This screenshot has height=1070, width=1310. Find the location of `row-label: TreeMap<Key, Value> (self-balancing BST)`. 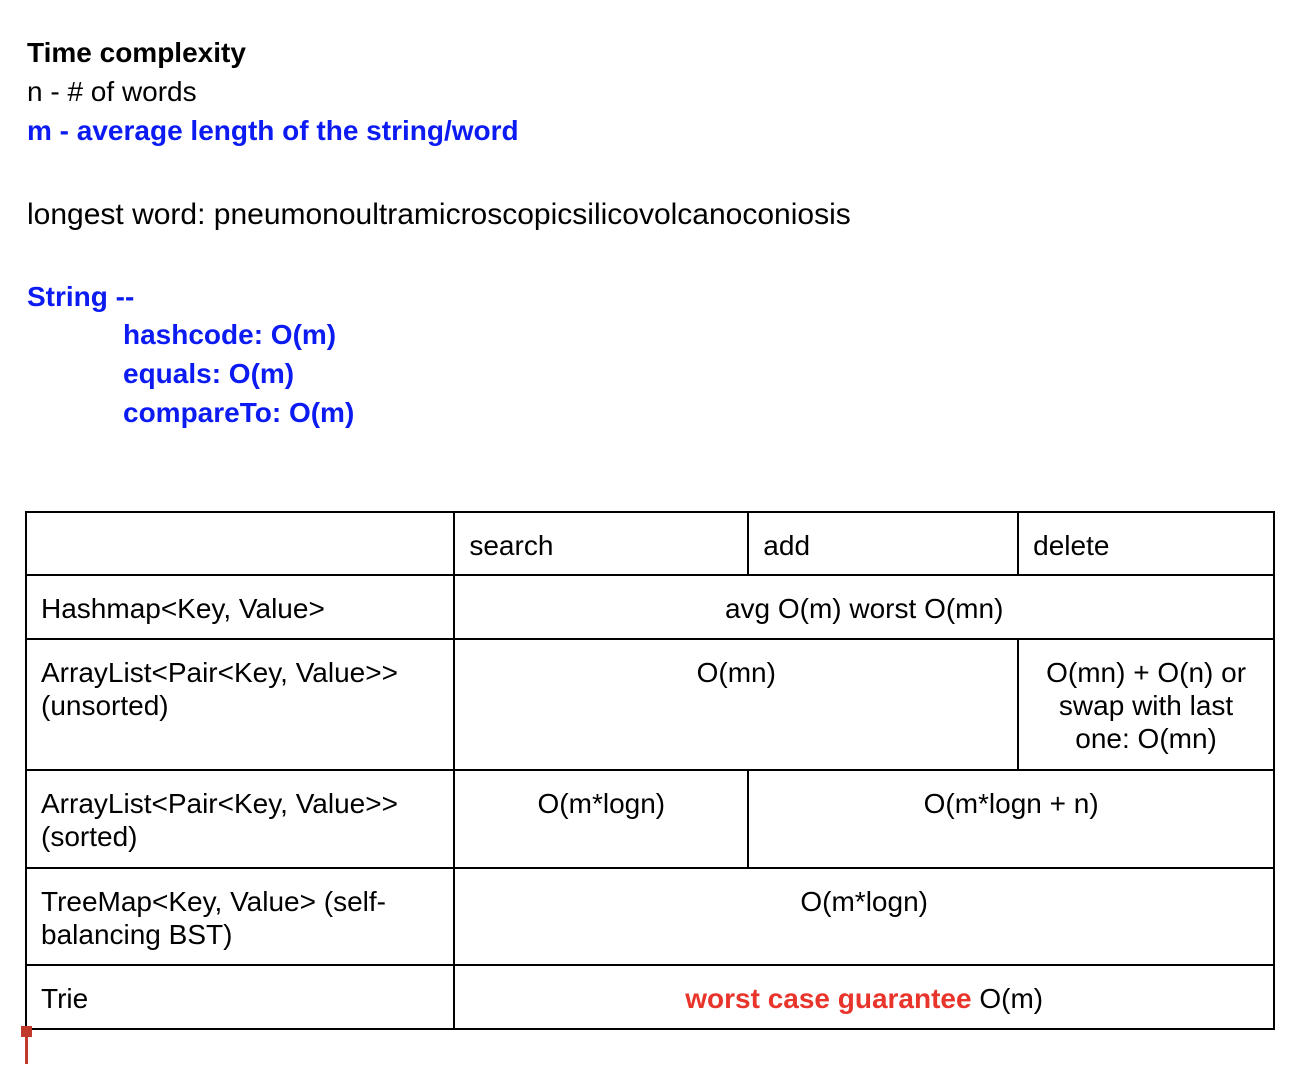

row-label: TreeMap<Key, Value> (self-balancing BST) is located at coordinates (240, 916).